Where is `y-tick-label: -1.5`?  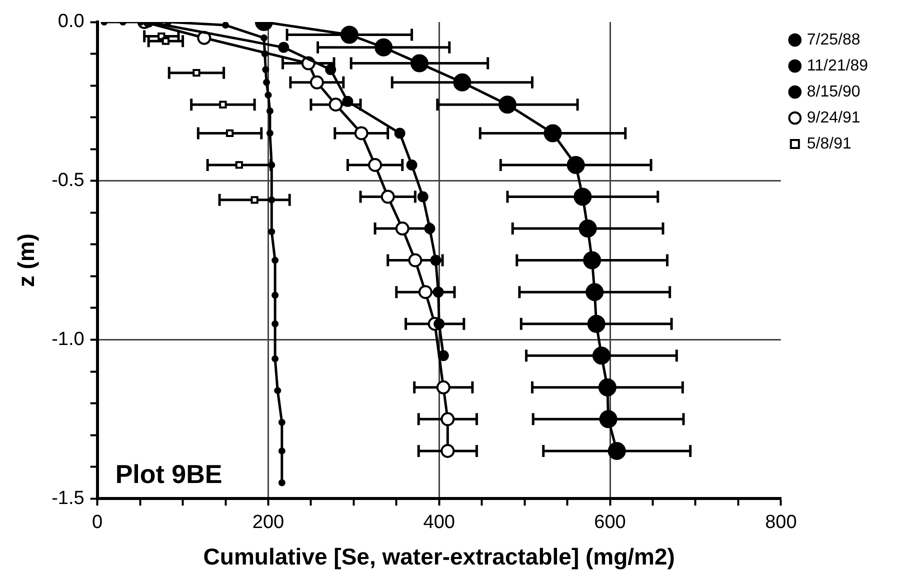
y-tick-label: -1.5 is located at coordinates (68, 498).